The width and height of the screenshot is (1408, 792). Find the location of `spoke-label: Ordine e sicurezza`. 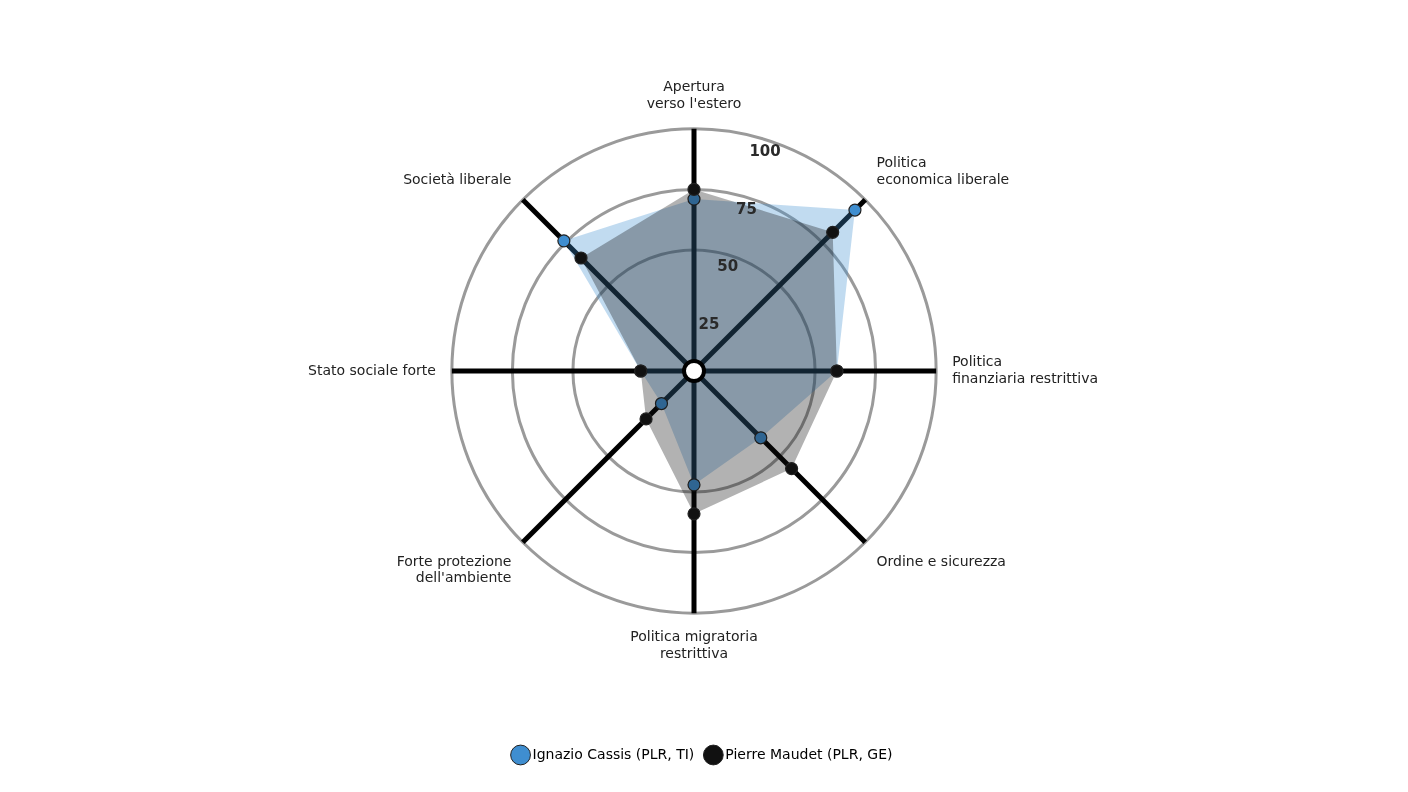

spoke-label: Ordine e sicurezza is located at coordinates (941, 560).